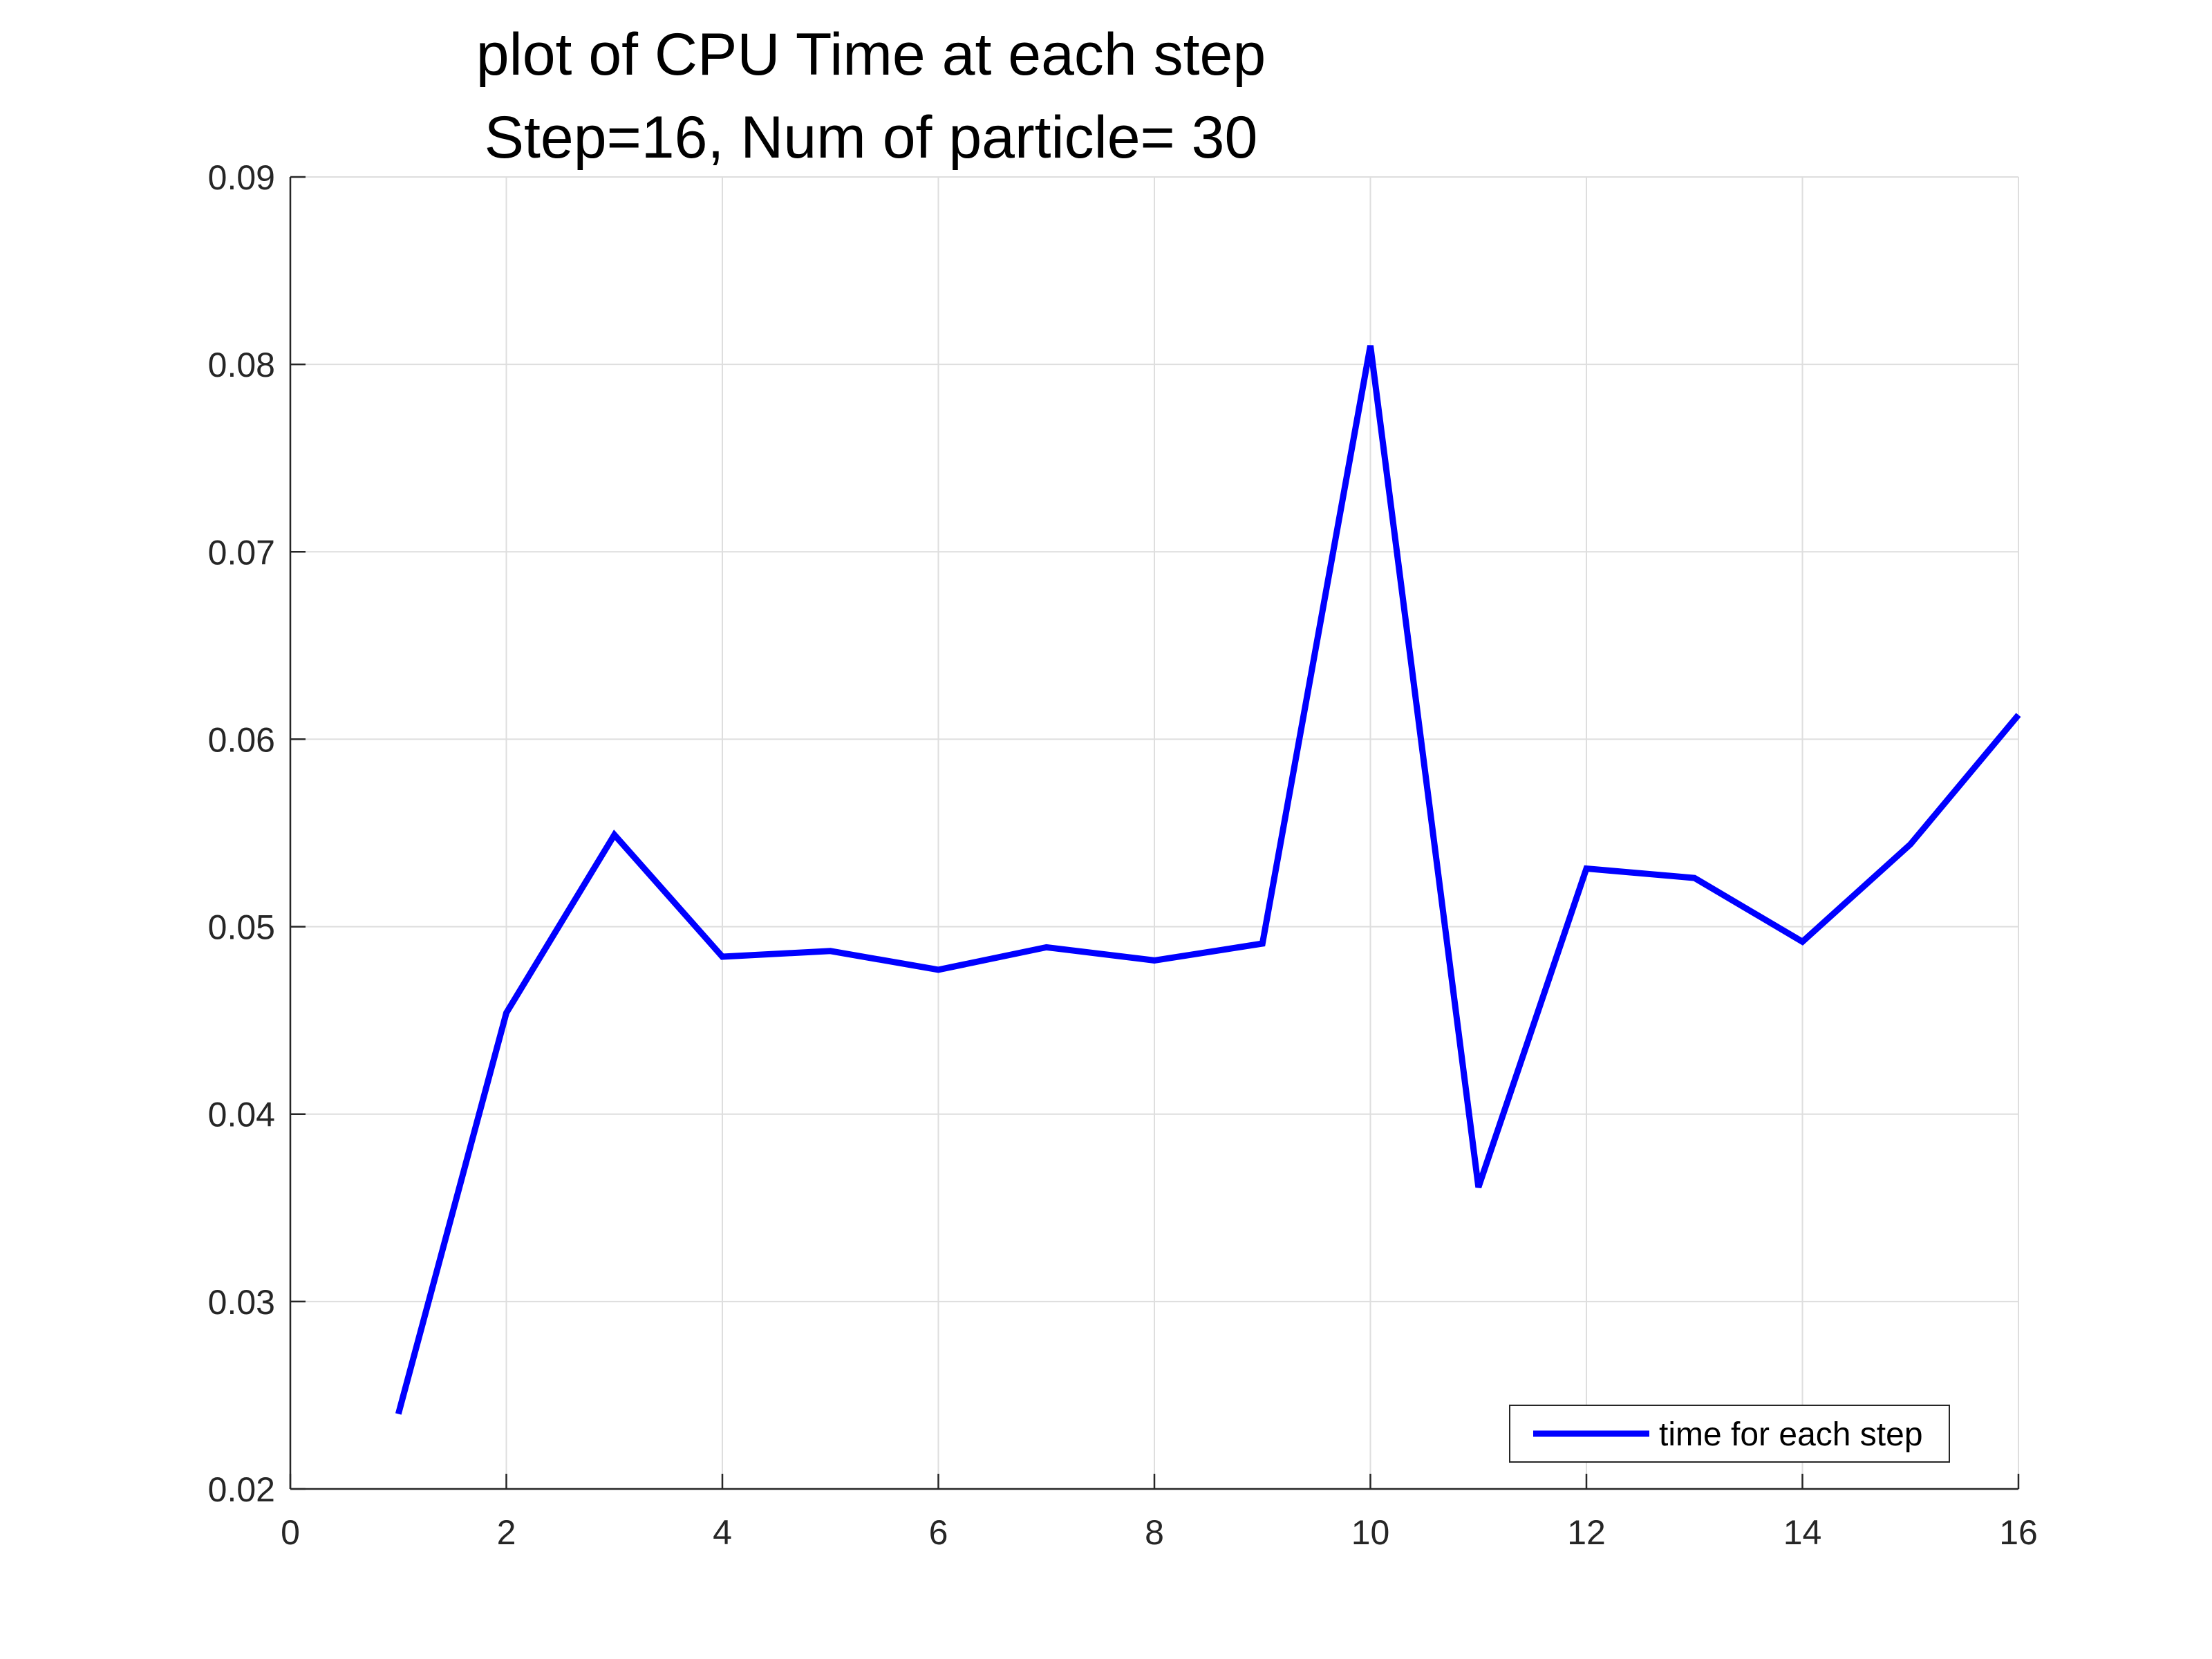 The width and height of the screenshot is (2212, 1659). What do you see at coordinates (242, 365) in the screenshot?
I see `y-tick-label-6: 0.08` at bounding box center [242, 365].